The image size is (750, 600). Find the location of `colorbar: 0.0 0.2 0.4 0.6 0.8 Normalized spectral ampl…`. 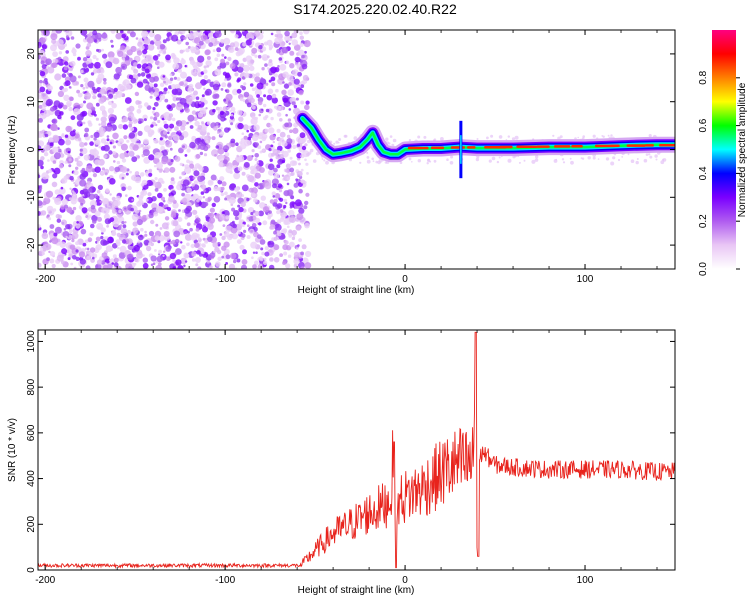

colorbar: 0.0 0.2 0.4 0.6 0.8 Normalized spectral ampl… is located at coordinates (723, 153).